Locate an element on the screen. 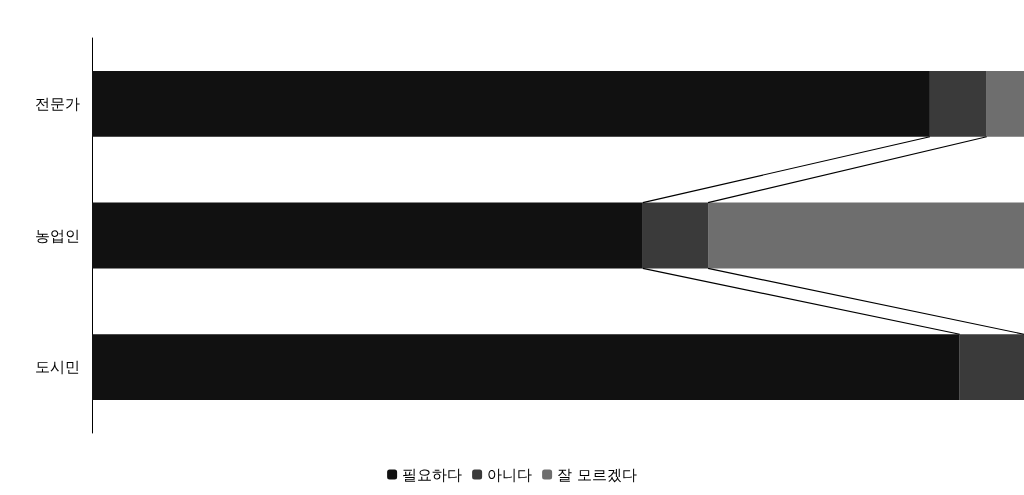 The width and height of the screenshot is (1024, 495). legend-label: 잘 모르겠다 is located at coordinates (597, 474).